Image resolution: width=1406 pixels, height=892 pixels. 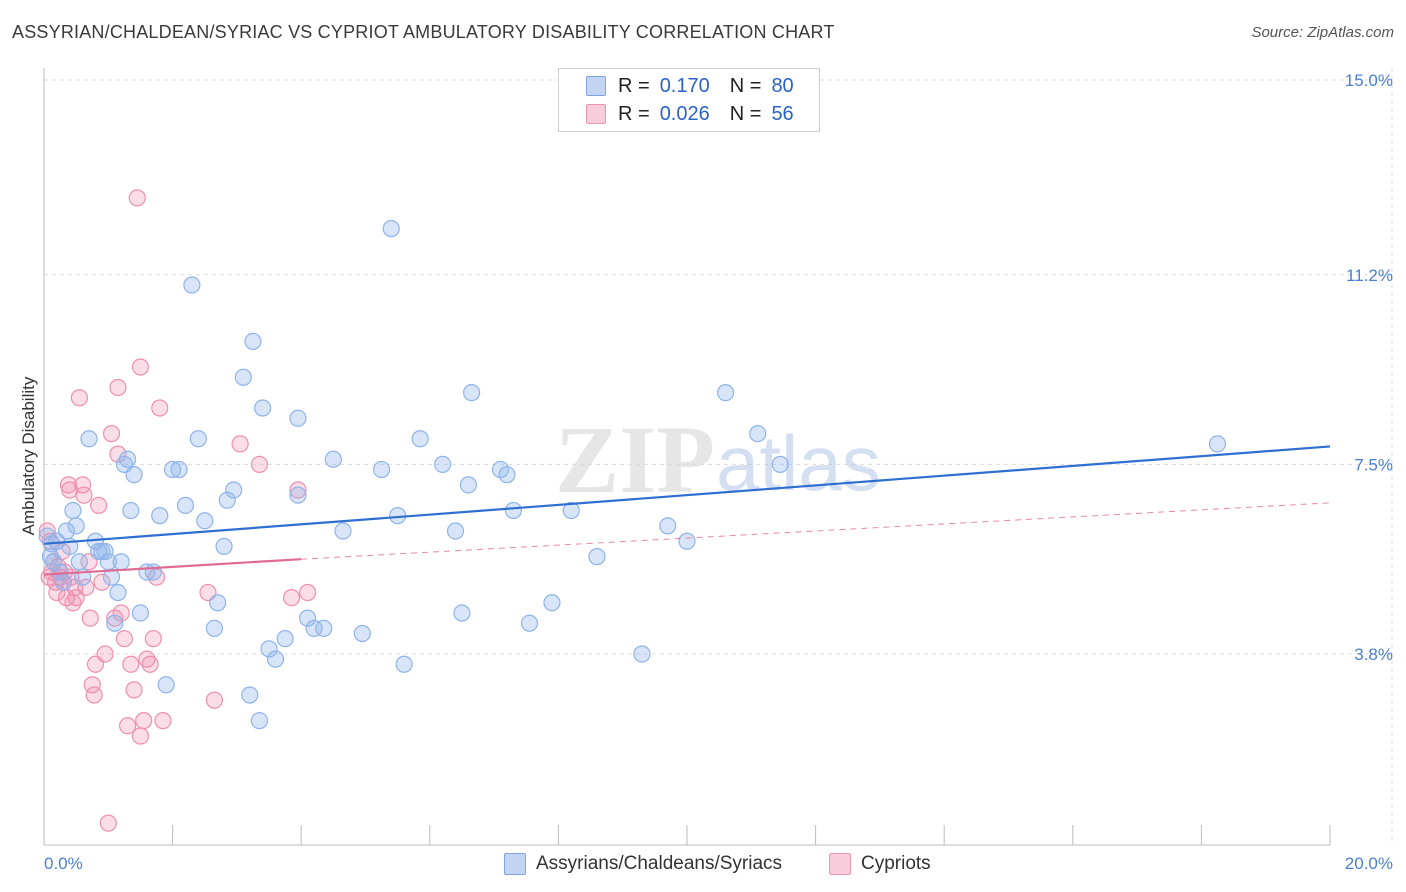 I want to click on legend-r-value: 0.170, so click(x=684, y=85).